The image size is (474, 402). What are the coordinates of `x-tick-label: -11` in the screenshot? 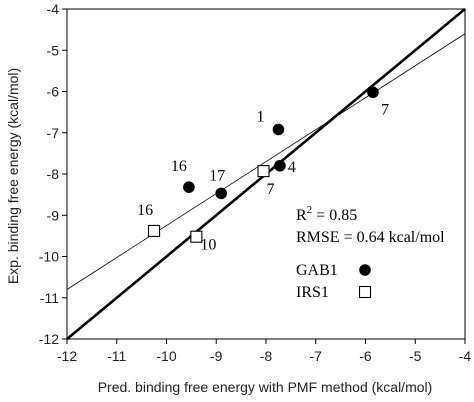 It's located at (116, 356).